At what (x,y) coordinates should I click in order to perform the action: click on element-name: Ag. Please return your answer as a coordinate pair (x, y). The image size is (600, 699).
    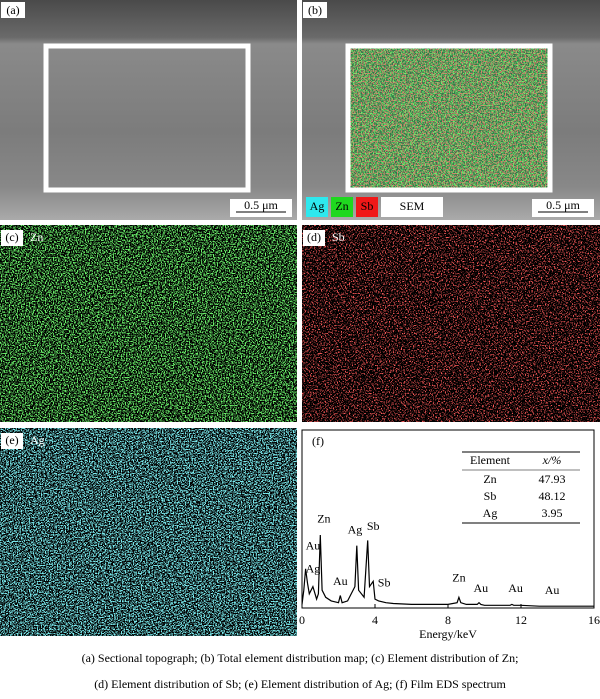
    Looking at the image, I should click on (37, 440).